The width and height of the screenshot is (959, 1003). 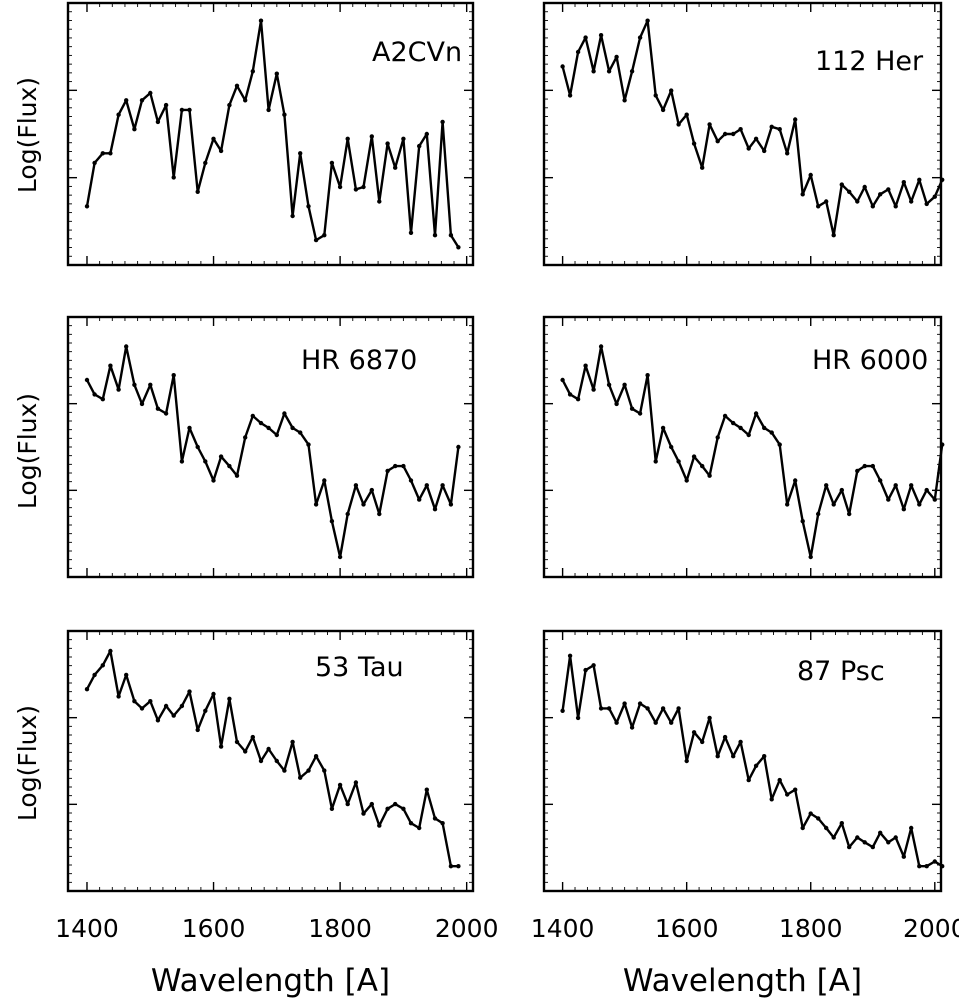 I want to click on panel-label: HR 6000, so click(x=870, y=360).